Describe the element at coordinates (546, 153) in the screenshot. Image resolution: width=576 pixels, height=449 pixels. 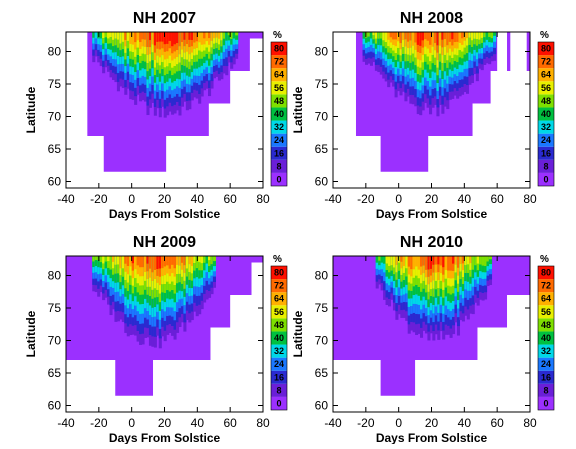
I see `colorbar-label: 16` at that location.